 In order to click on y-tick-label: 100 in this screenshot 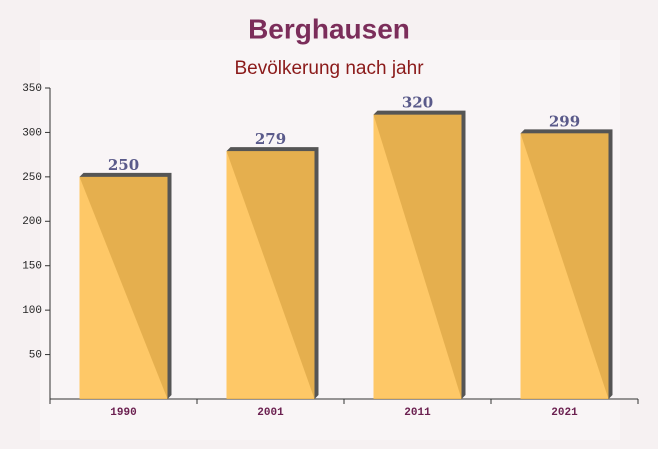, I will do `click(32, 311)`.